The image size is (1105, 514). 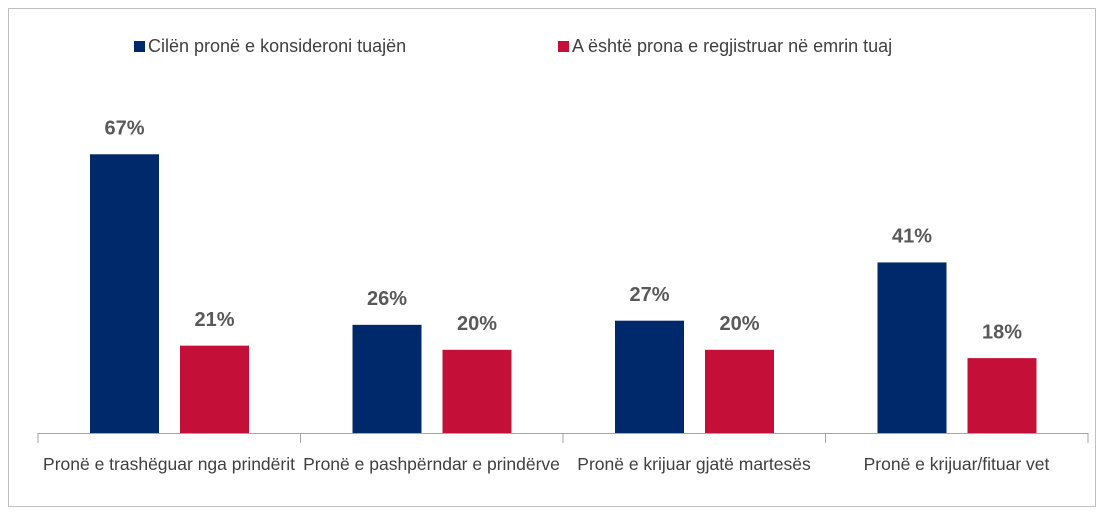 What do you see at coordinates (1002, 332) in the screenshot?
I see `value-label: 18%` at bounding box center [1002, 332].